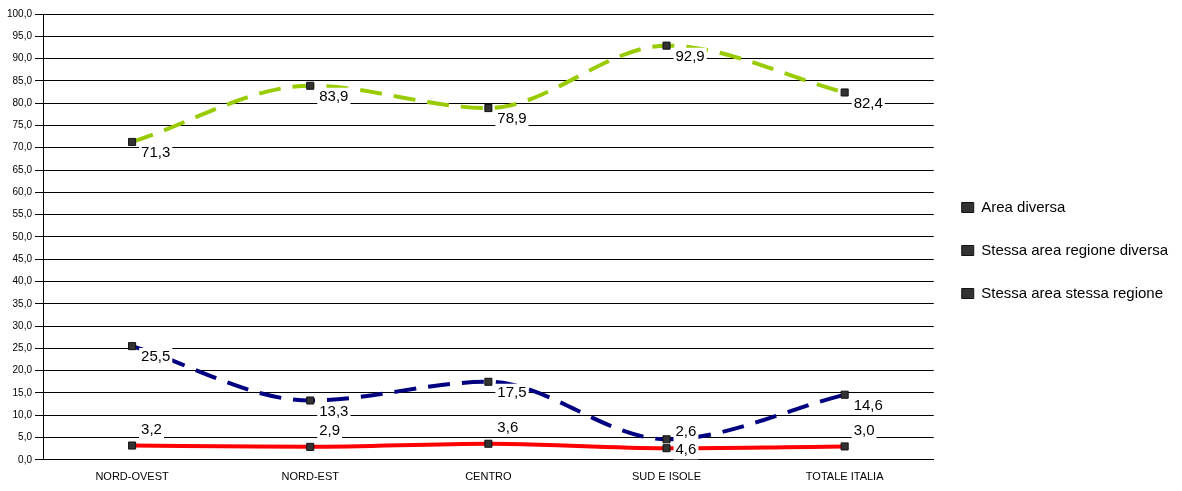  Describe the element at coordinates (690, 55) in the screenshot. I see `data-label: 92,9` at that location.